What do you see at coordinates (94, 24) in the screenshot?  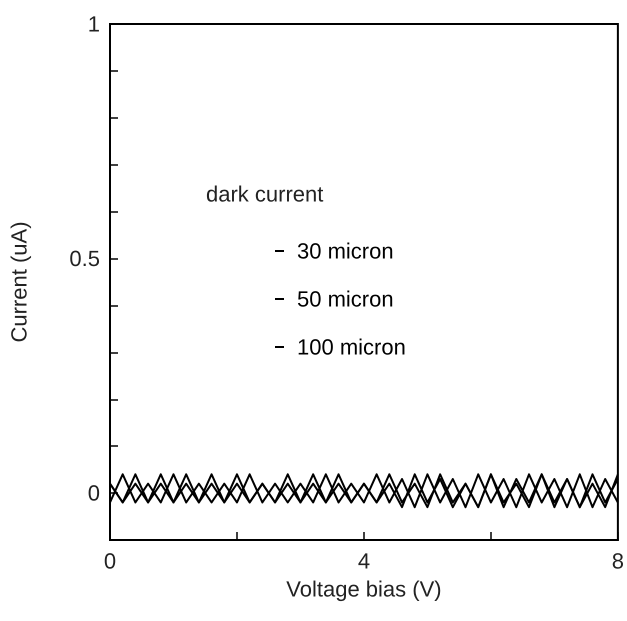 I see `y-tick-label: 1` at bounding box center [94, 24].